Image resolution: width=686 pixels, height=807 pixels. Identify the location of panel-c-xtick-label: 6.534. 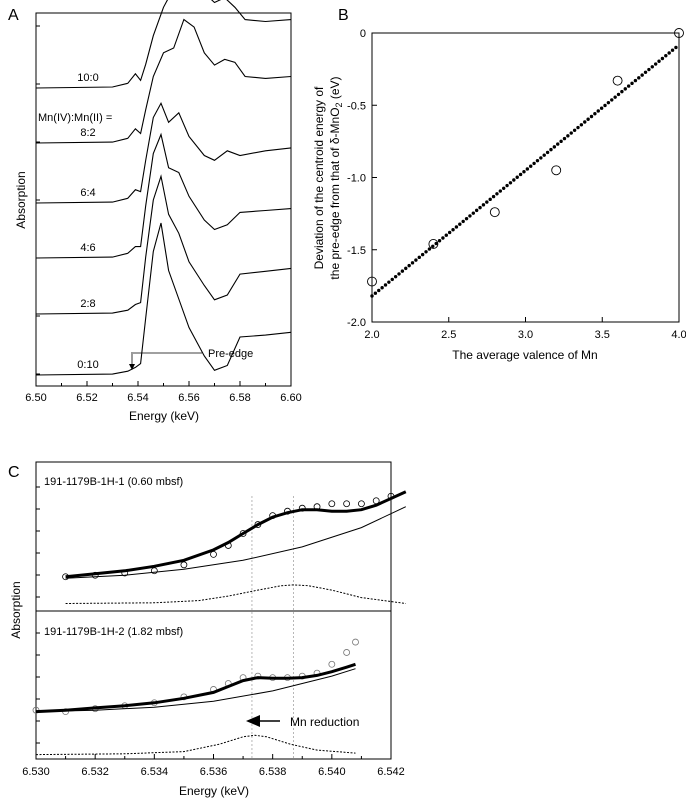
(155, 772).